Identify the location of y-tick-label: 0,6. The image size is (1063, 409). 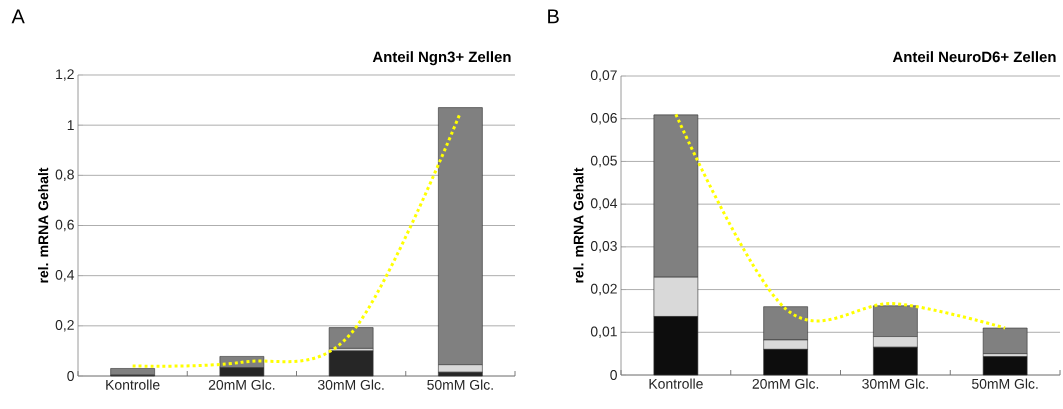
(64, 225).